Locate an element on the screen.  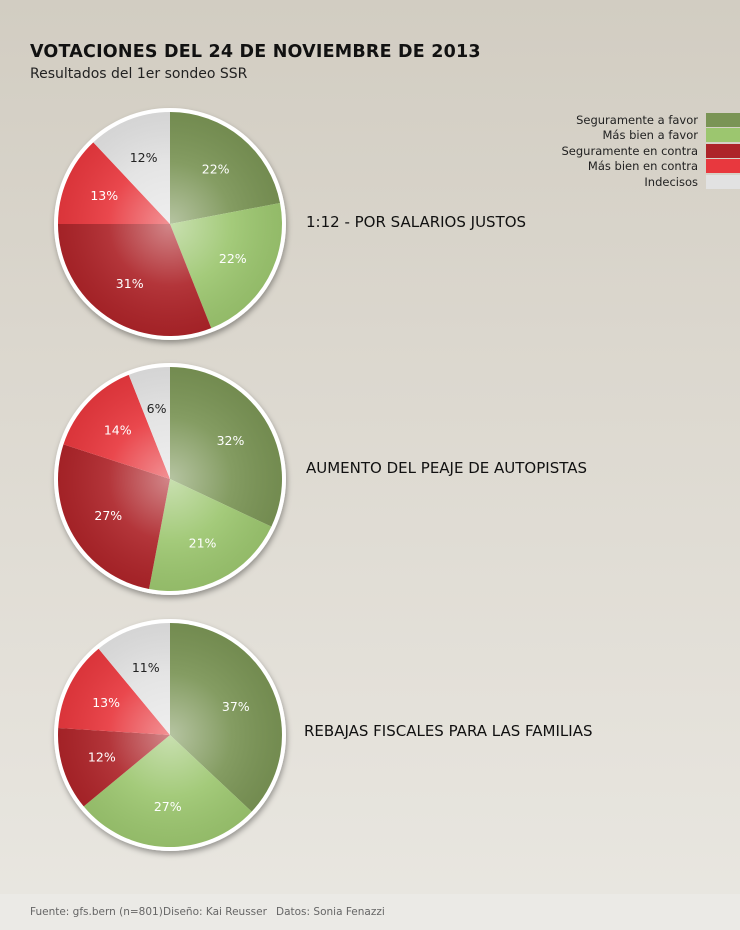
chart-title: VOTACIONES DEL 24 DE NOVIEMBRE DE 2013 is located at coordinates (255, 52).